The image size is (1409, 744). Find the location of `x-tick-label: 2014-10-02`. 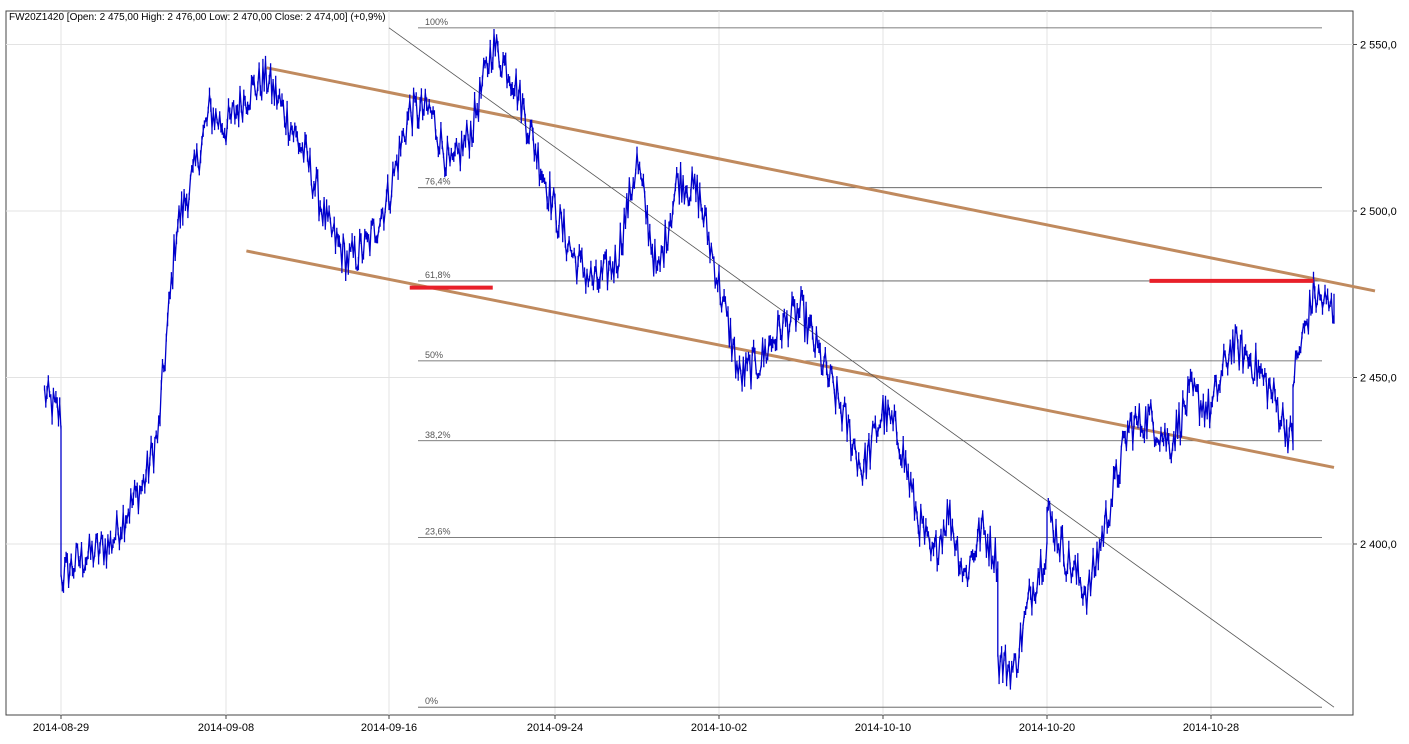

x-tick-label: 2014-10-02 is located at coordinates (719, 728).